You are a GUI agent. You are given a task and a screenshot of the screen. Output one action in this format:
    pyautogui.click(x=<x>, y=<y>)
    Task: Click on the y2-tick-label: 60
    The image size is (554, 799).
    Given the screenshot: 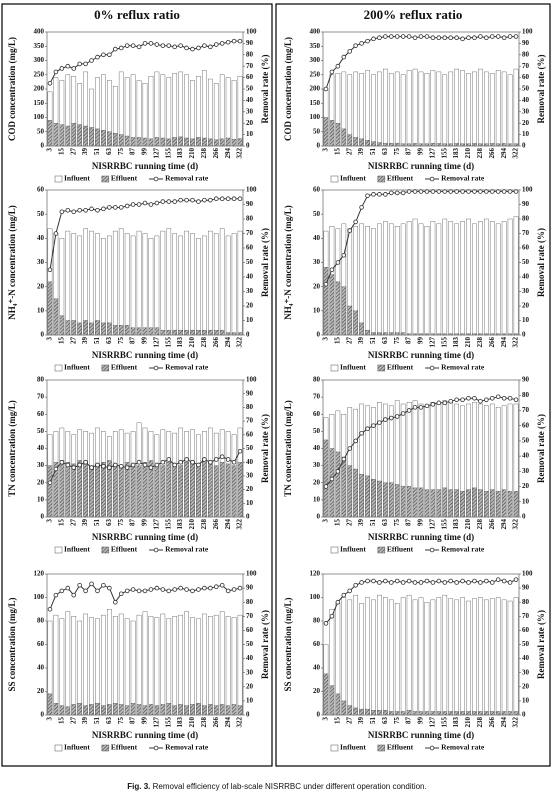 What is the action you would take?
    pyautogui.click(x=526, y=77)
    